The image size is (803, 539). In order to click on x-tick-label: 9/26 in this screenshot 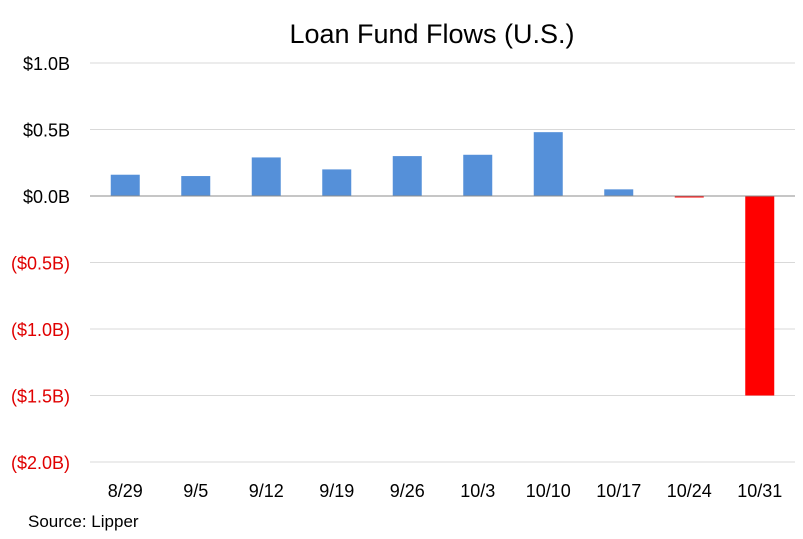, I will do `click(407, 491)`.